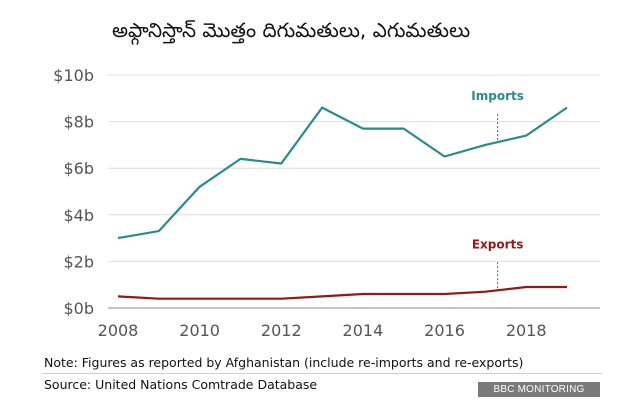  What do you see at coordinates (118, 330) in the screenshot?
I see `x-tick-label: 2008` at bounding box center [118, 330].